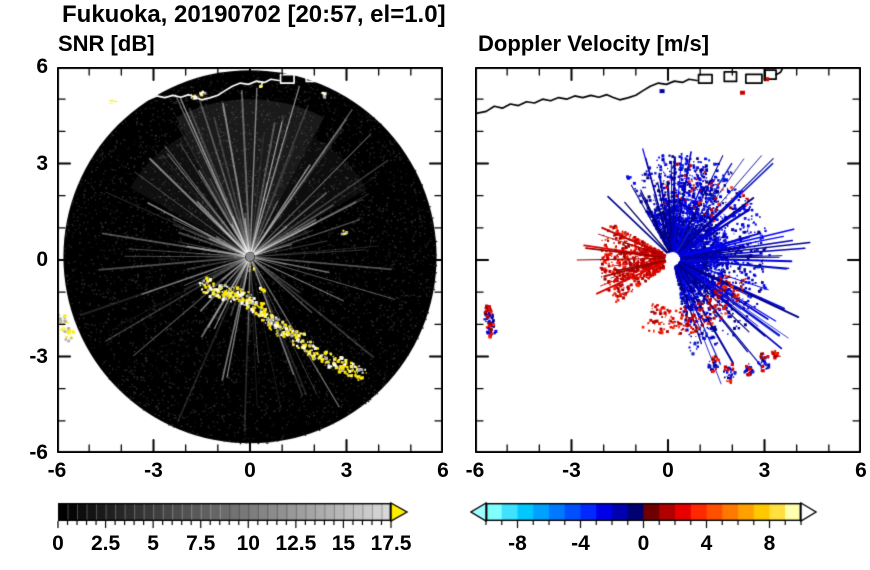 This screenshot has height=570, width=870. Describe the element at coordinates (346, 470) in the screenshot. I see `snr-xtick-label: 3` at that location.